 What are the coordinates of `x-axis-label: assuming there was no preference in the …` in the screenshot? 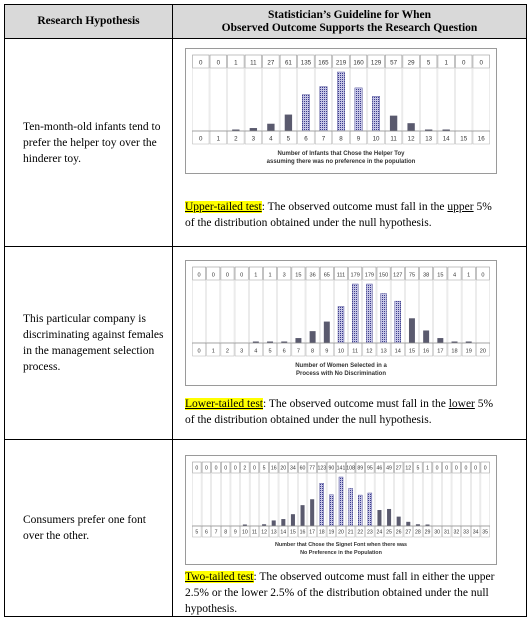 It's located at (341, 162).